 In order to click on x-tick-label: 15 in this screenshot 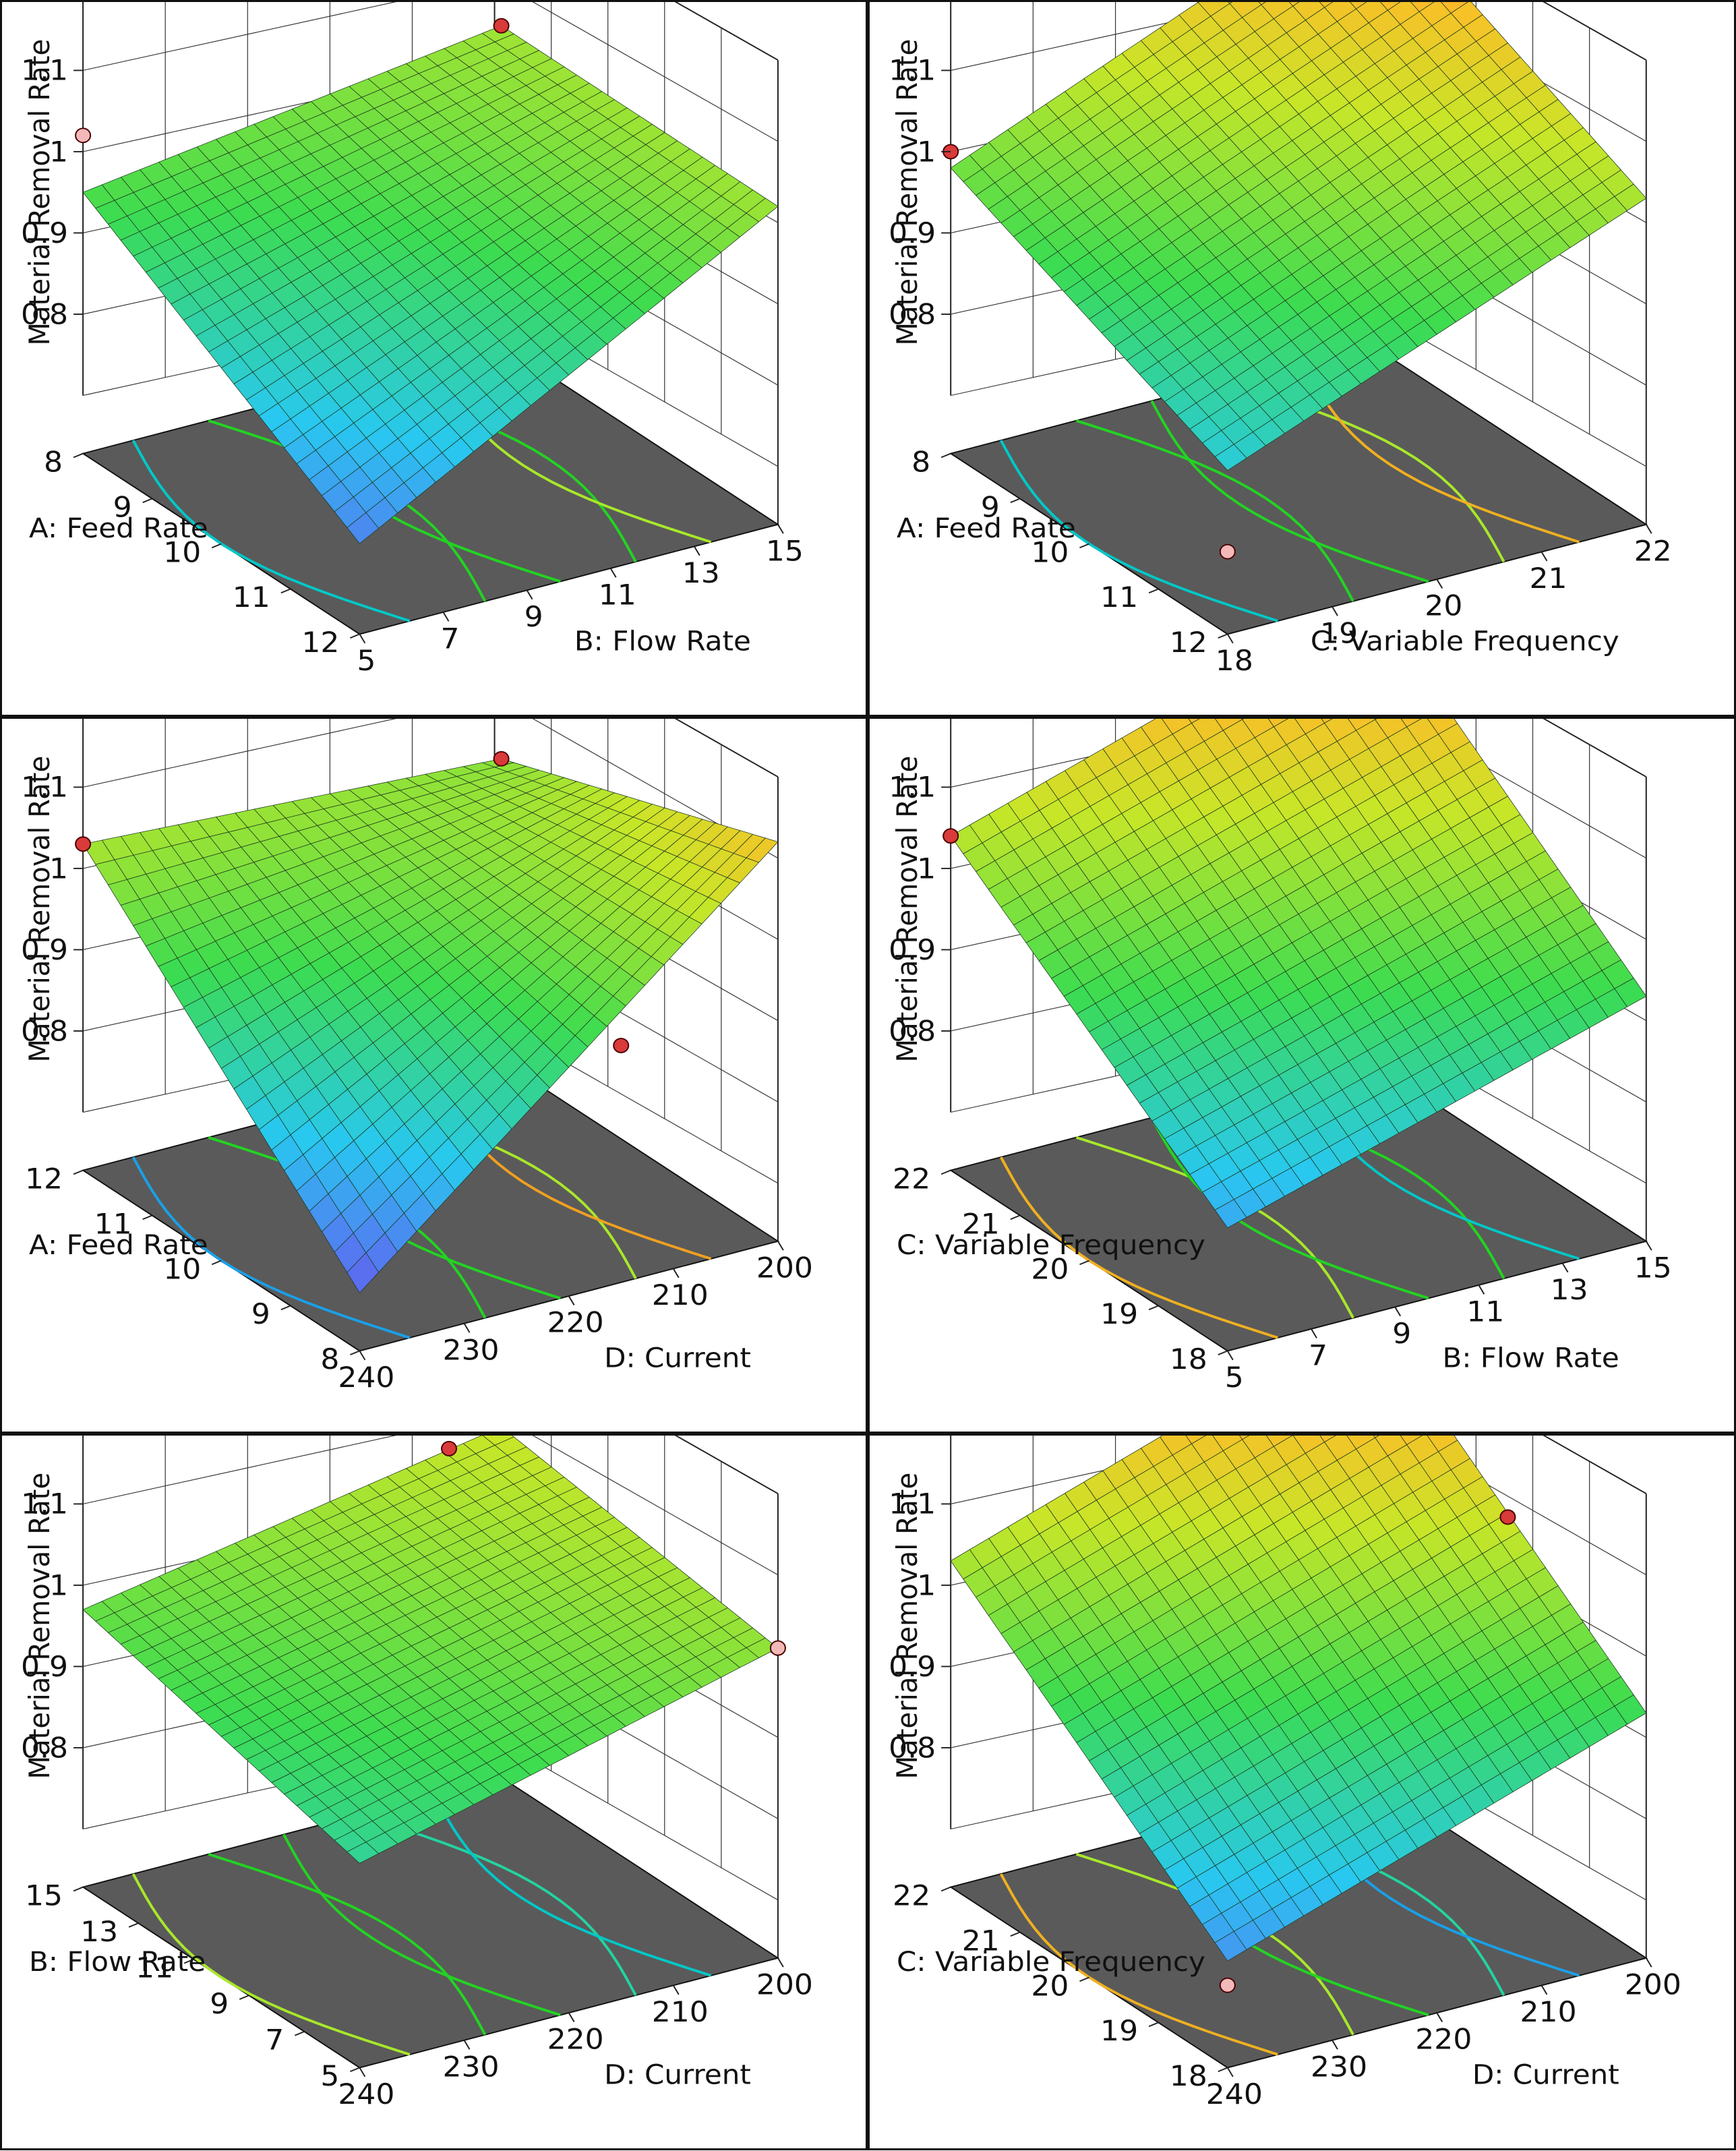, I will do `click(44, 1895)`.